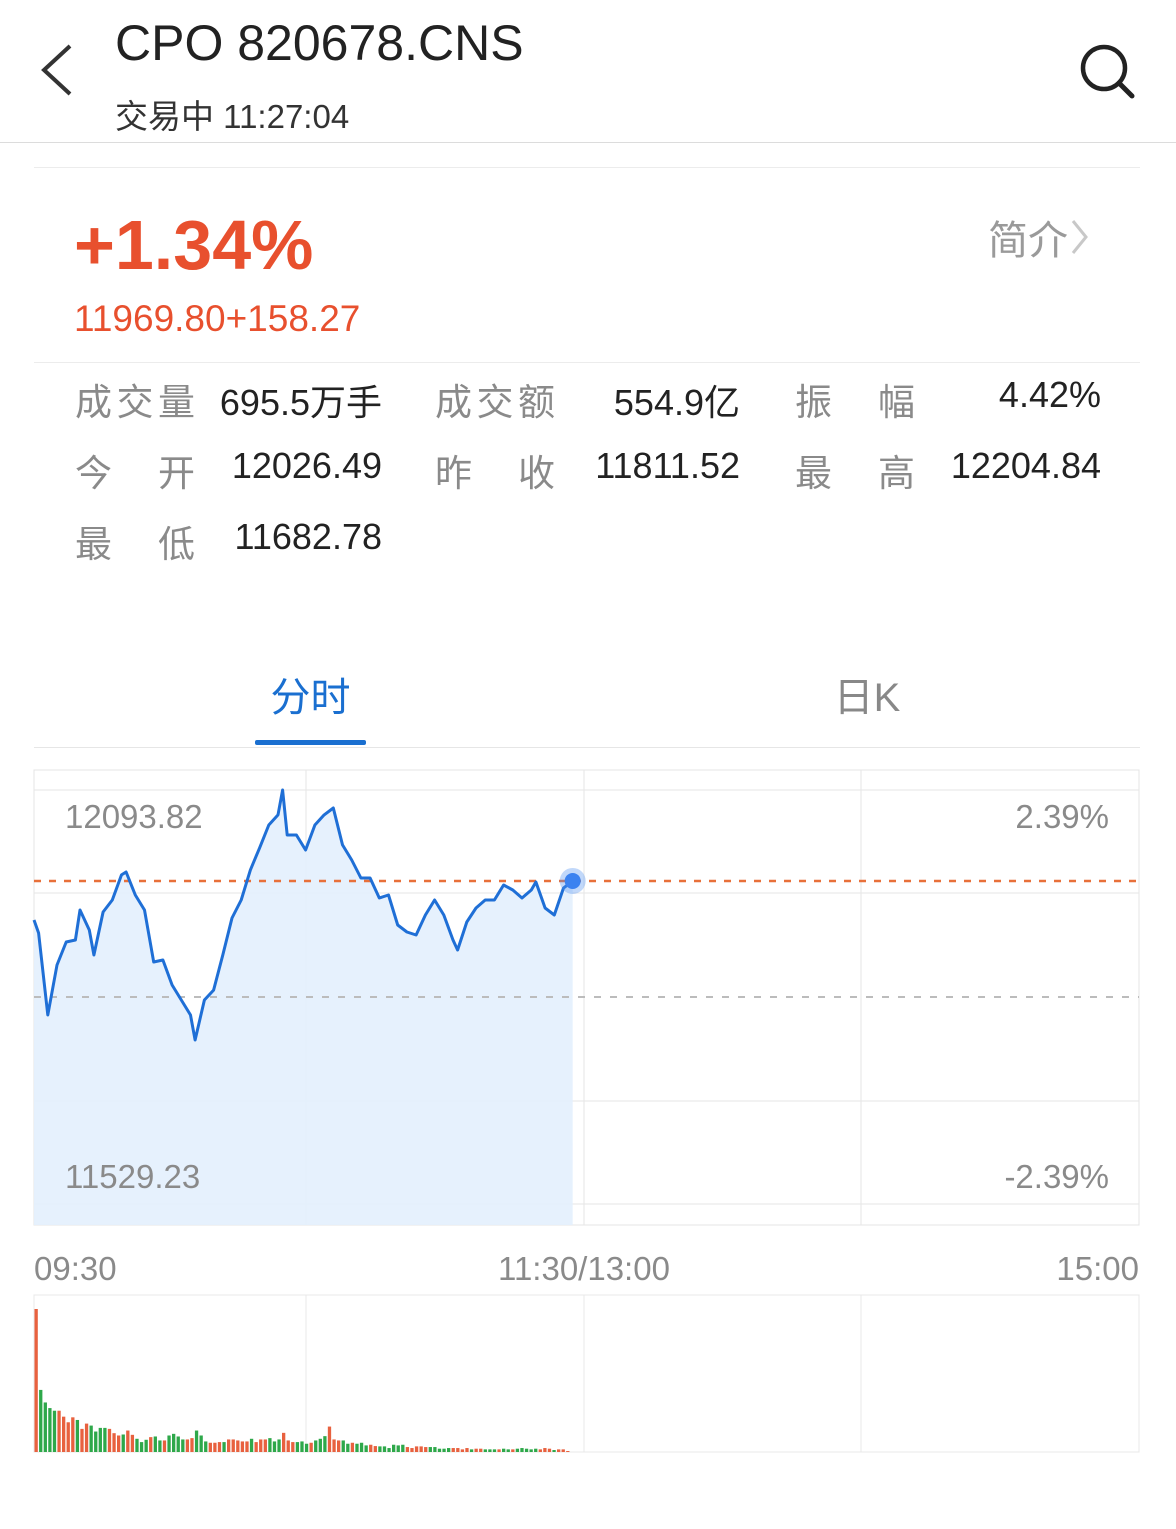 This screenshot has width=1176, height=1529. What do you see at coordinates (1049, 394) in the screenshot?
I see `stat-value-amplitude: 4.42%` at bounding box center [1049, 394].